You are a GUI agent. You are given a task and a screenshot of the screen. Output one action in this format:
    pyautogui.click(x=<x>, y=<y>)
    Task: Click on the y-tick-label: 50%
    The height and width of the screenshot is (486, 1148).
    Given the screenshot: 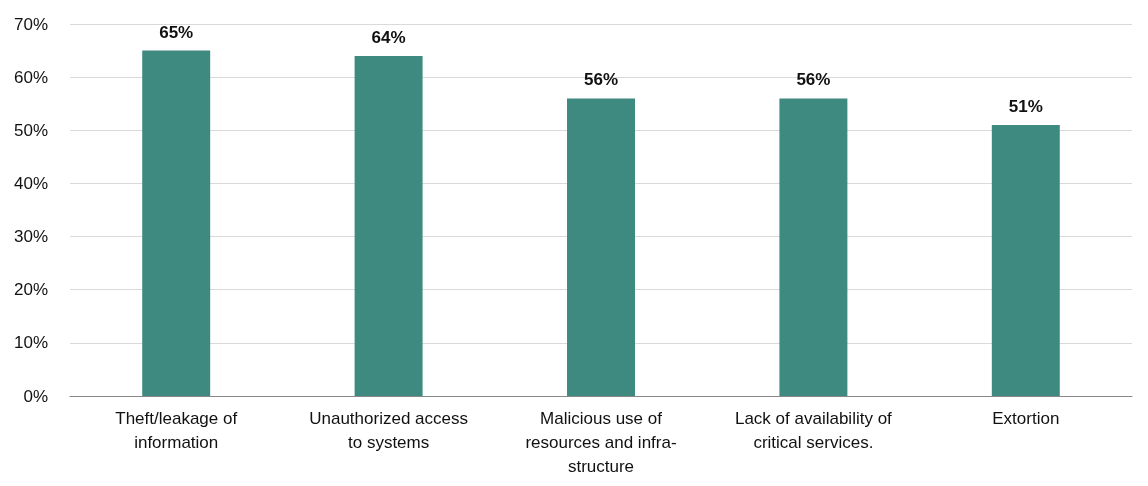 What is the action you would take?
    pyautogui.click(x=30, y=130)
    